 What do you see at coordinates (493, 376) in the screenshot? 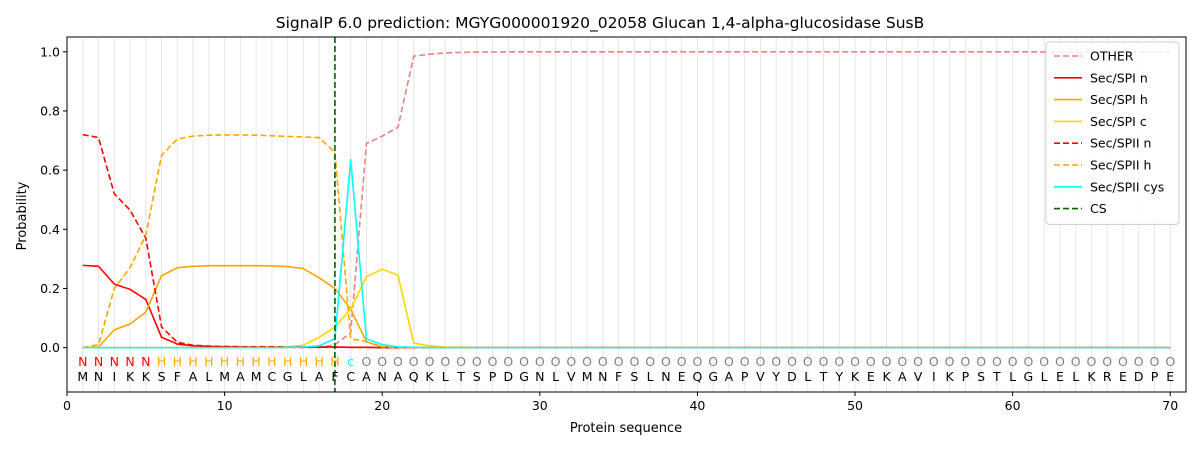
I see `sequence-residue: P` at bounding box center [493, 376].